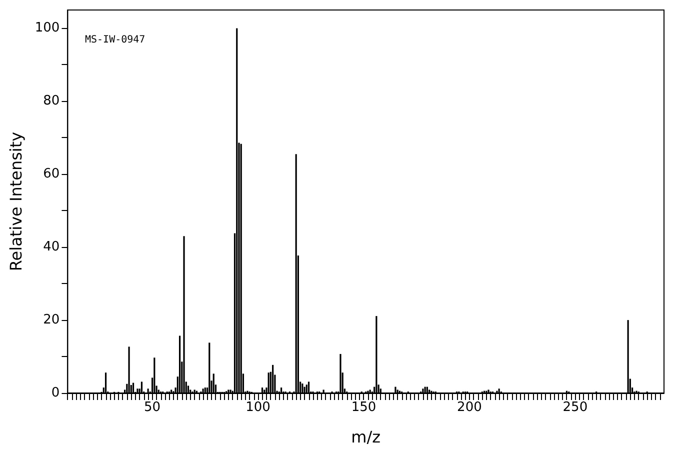  I want to click on y-tick-label: 80, so click(51, 101).